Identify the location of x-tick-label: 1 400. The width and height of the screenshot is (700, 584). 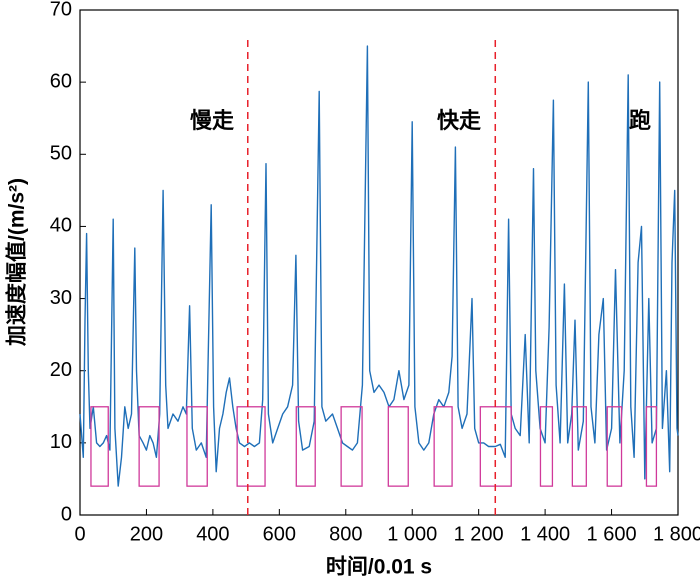
(545, 534).